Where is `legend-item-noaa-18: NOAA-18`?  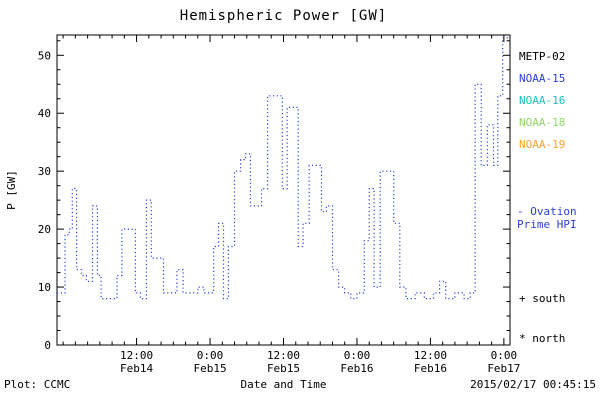
legend-item-noaa-18: NOAA-18 is located at coordinates (542, 122).